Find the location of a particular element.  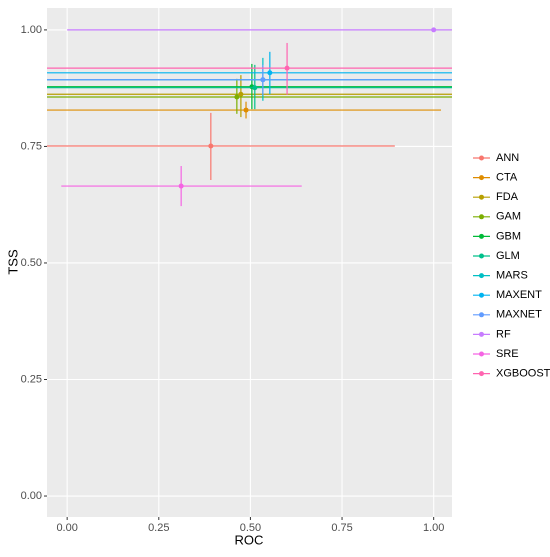

x-tick-label: 0.25 is located at coordinates (158, 528).